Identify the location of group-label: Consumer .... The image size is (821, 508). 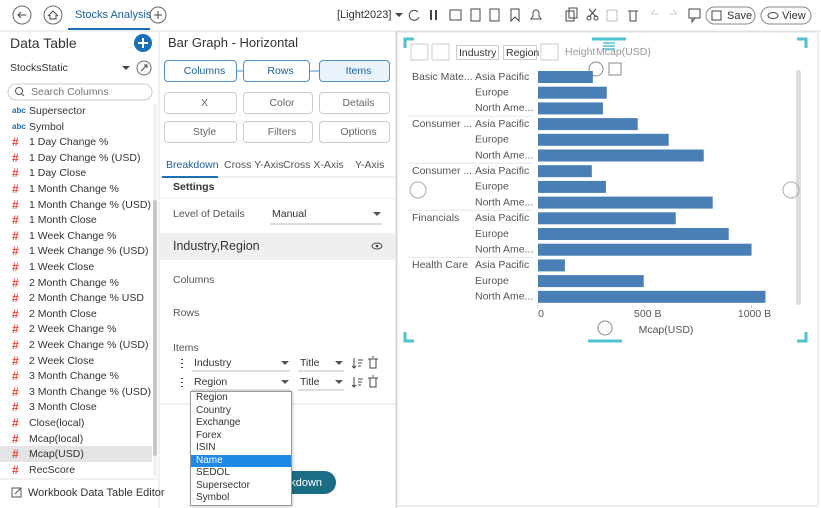
(442, 124).